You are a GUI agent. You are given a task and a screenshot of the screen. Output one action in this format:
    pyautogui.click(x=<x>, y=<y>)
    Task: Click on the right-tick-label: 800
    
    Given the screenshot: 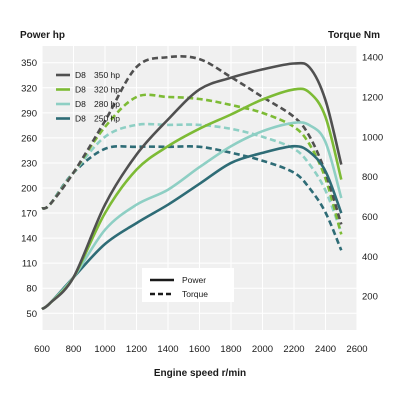 What is the action you would take?
    pyautogui.click(x=370, y=177)
    